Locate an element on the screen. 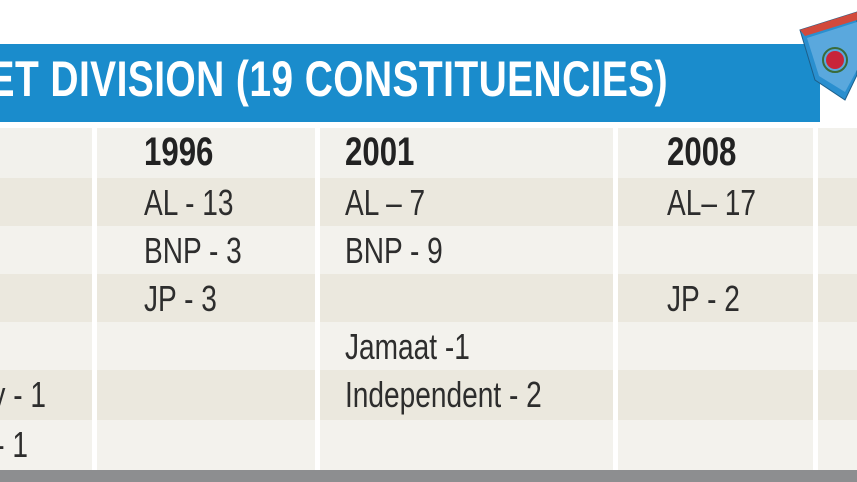 This screenshot has height=482, width=857. cell: Independent - 2 is located at coordinates (443, 394).